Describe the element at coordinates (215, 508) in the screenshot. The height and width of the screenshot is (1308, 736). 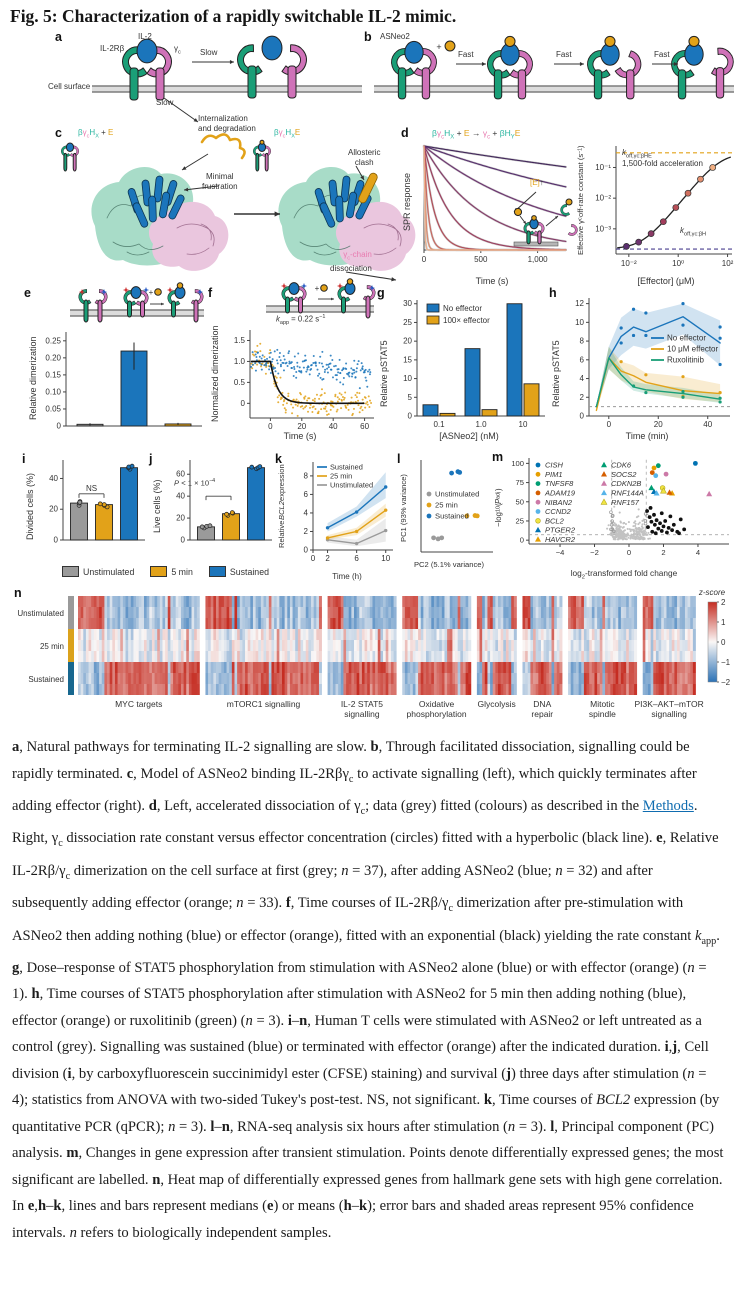
I see `panel-j-live-cells: Live cells (%) 0 20 40 60 P < 1 × 10−4` at that location.